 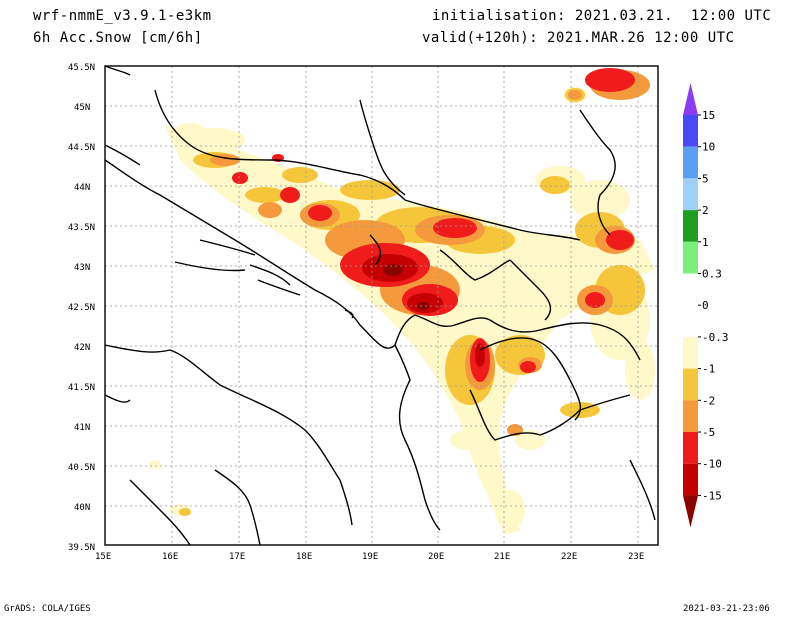 What do you see at coordinates (712, 274) in the screenshot?
I see `colorbar-label: 0.3` at bounding box center [712, 274].